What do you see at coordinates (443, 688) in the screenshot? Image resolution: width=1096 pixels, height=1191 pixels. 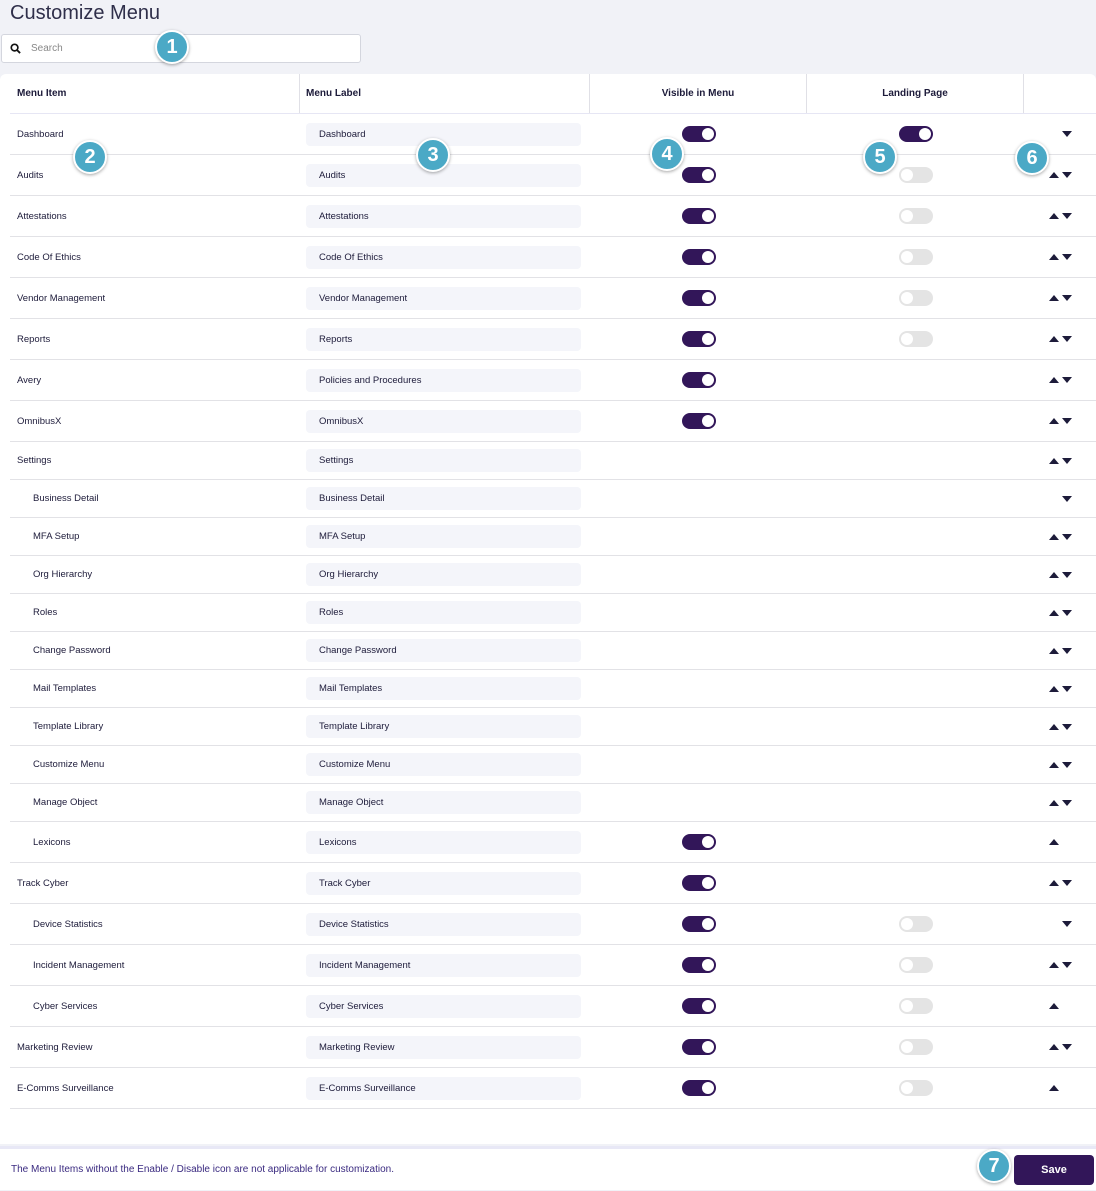 I see `menu-label-input: Mail Templates` at bounding box center [443, 688].